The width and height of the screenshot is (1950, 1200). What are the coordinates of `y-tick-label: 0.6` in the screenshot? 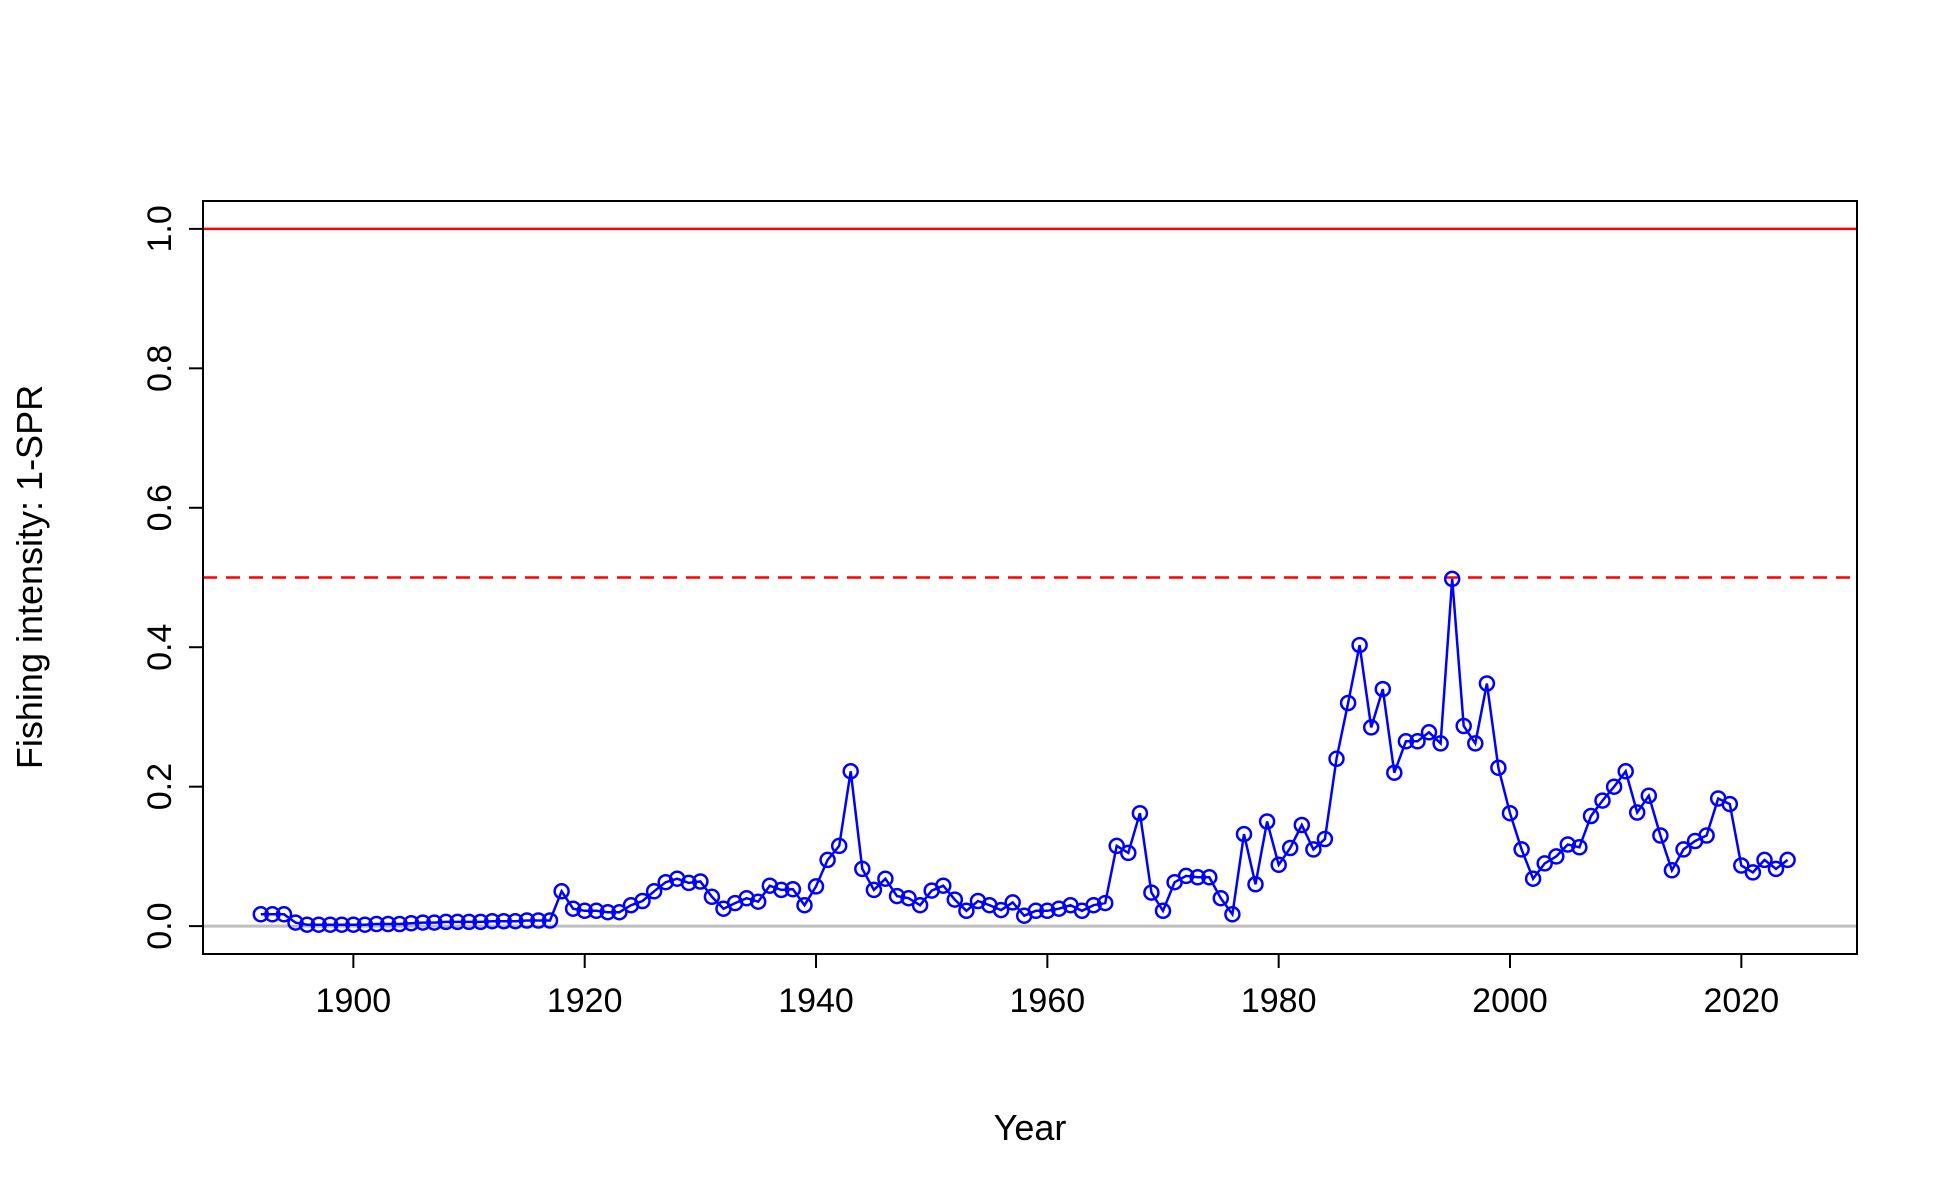 It's located at (160, 507).